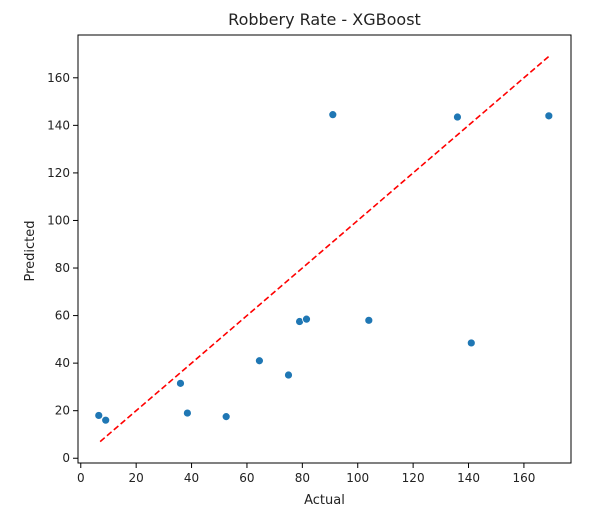 This screenshot has width=600, height=528. What do you see at coordinates (62, 411) in the screenshot?
I see `y-tick-label: 20` at bounding box center [62, 411].